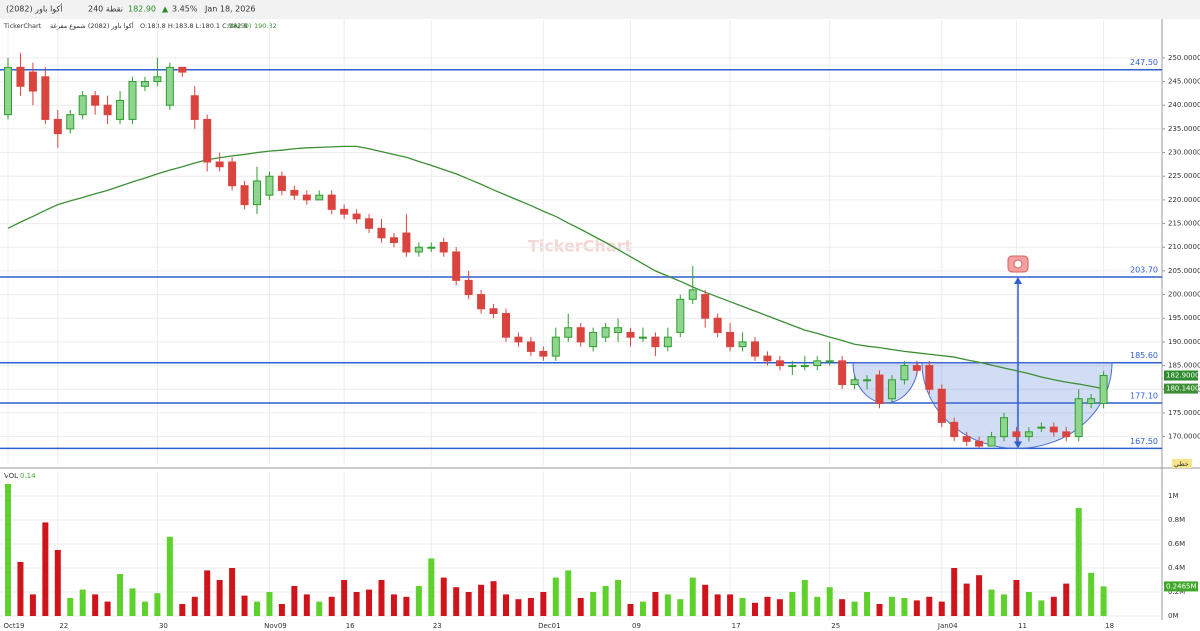  What do you see at coordinates (1184, 58) in the screenshot?
I see `y-tick-label: 250.0000` at bounding box center [1184, 58].